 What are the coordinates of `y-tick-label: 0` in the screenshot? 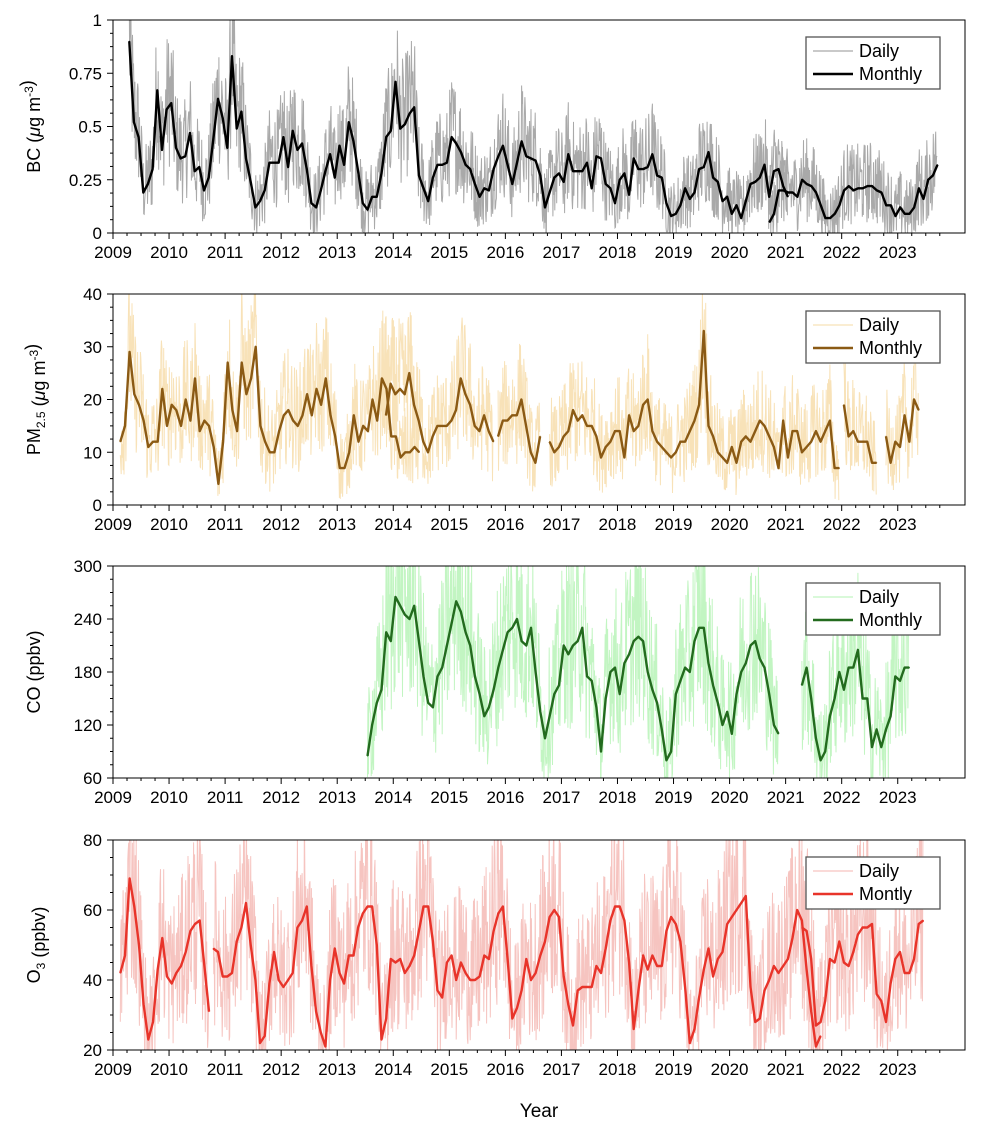 It's located at (97, 233).